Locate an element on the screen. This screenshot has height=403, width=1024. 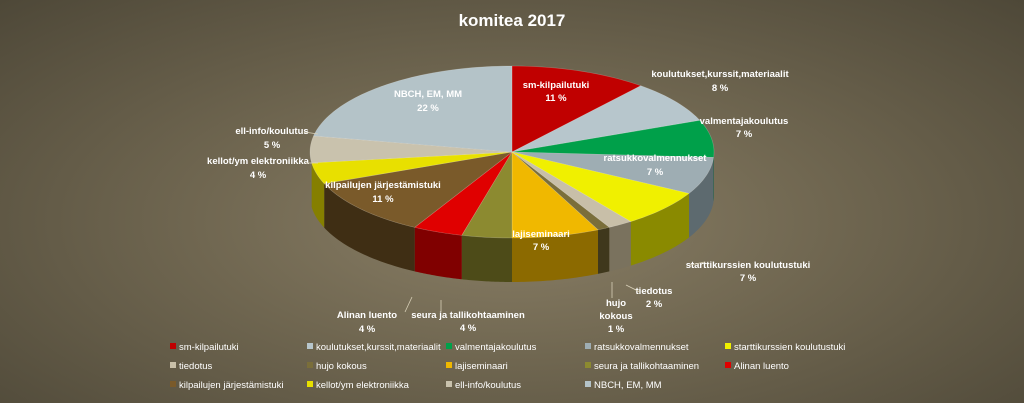
data-label-ratsukkovalmennukset: ratsukkovalmennukset 7 % is located at coordinates (656, 165).